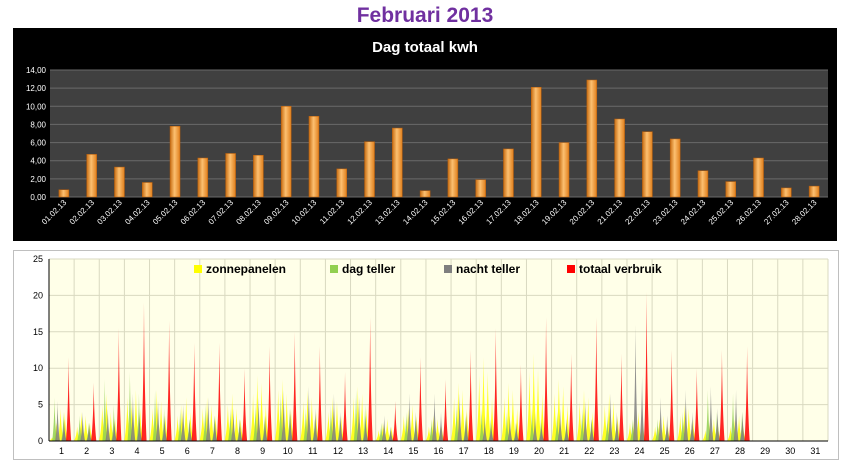 This screenshot has width=850, height=464. What do you see at coordinates (369, 269) in the screenshot?
I see `legend-label: dag teller` at bounding box center [369, 269].